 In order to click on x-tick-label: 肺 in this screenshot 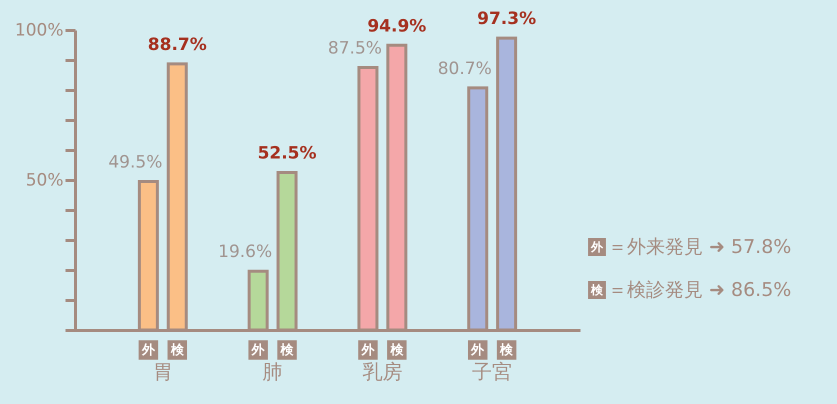, I will do `click(272, 372)`.